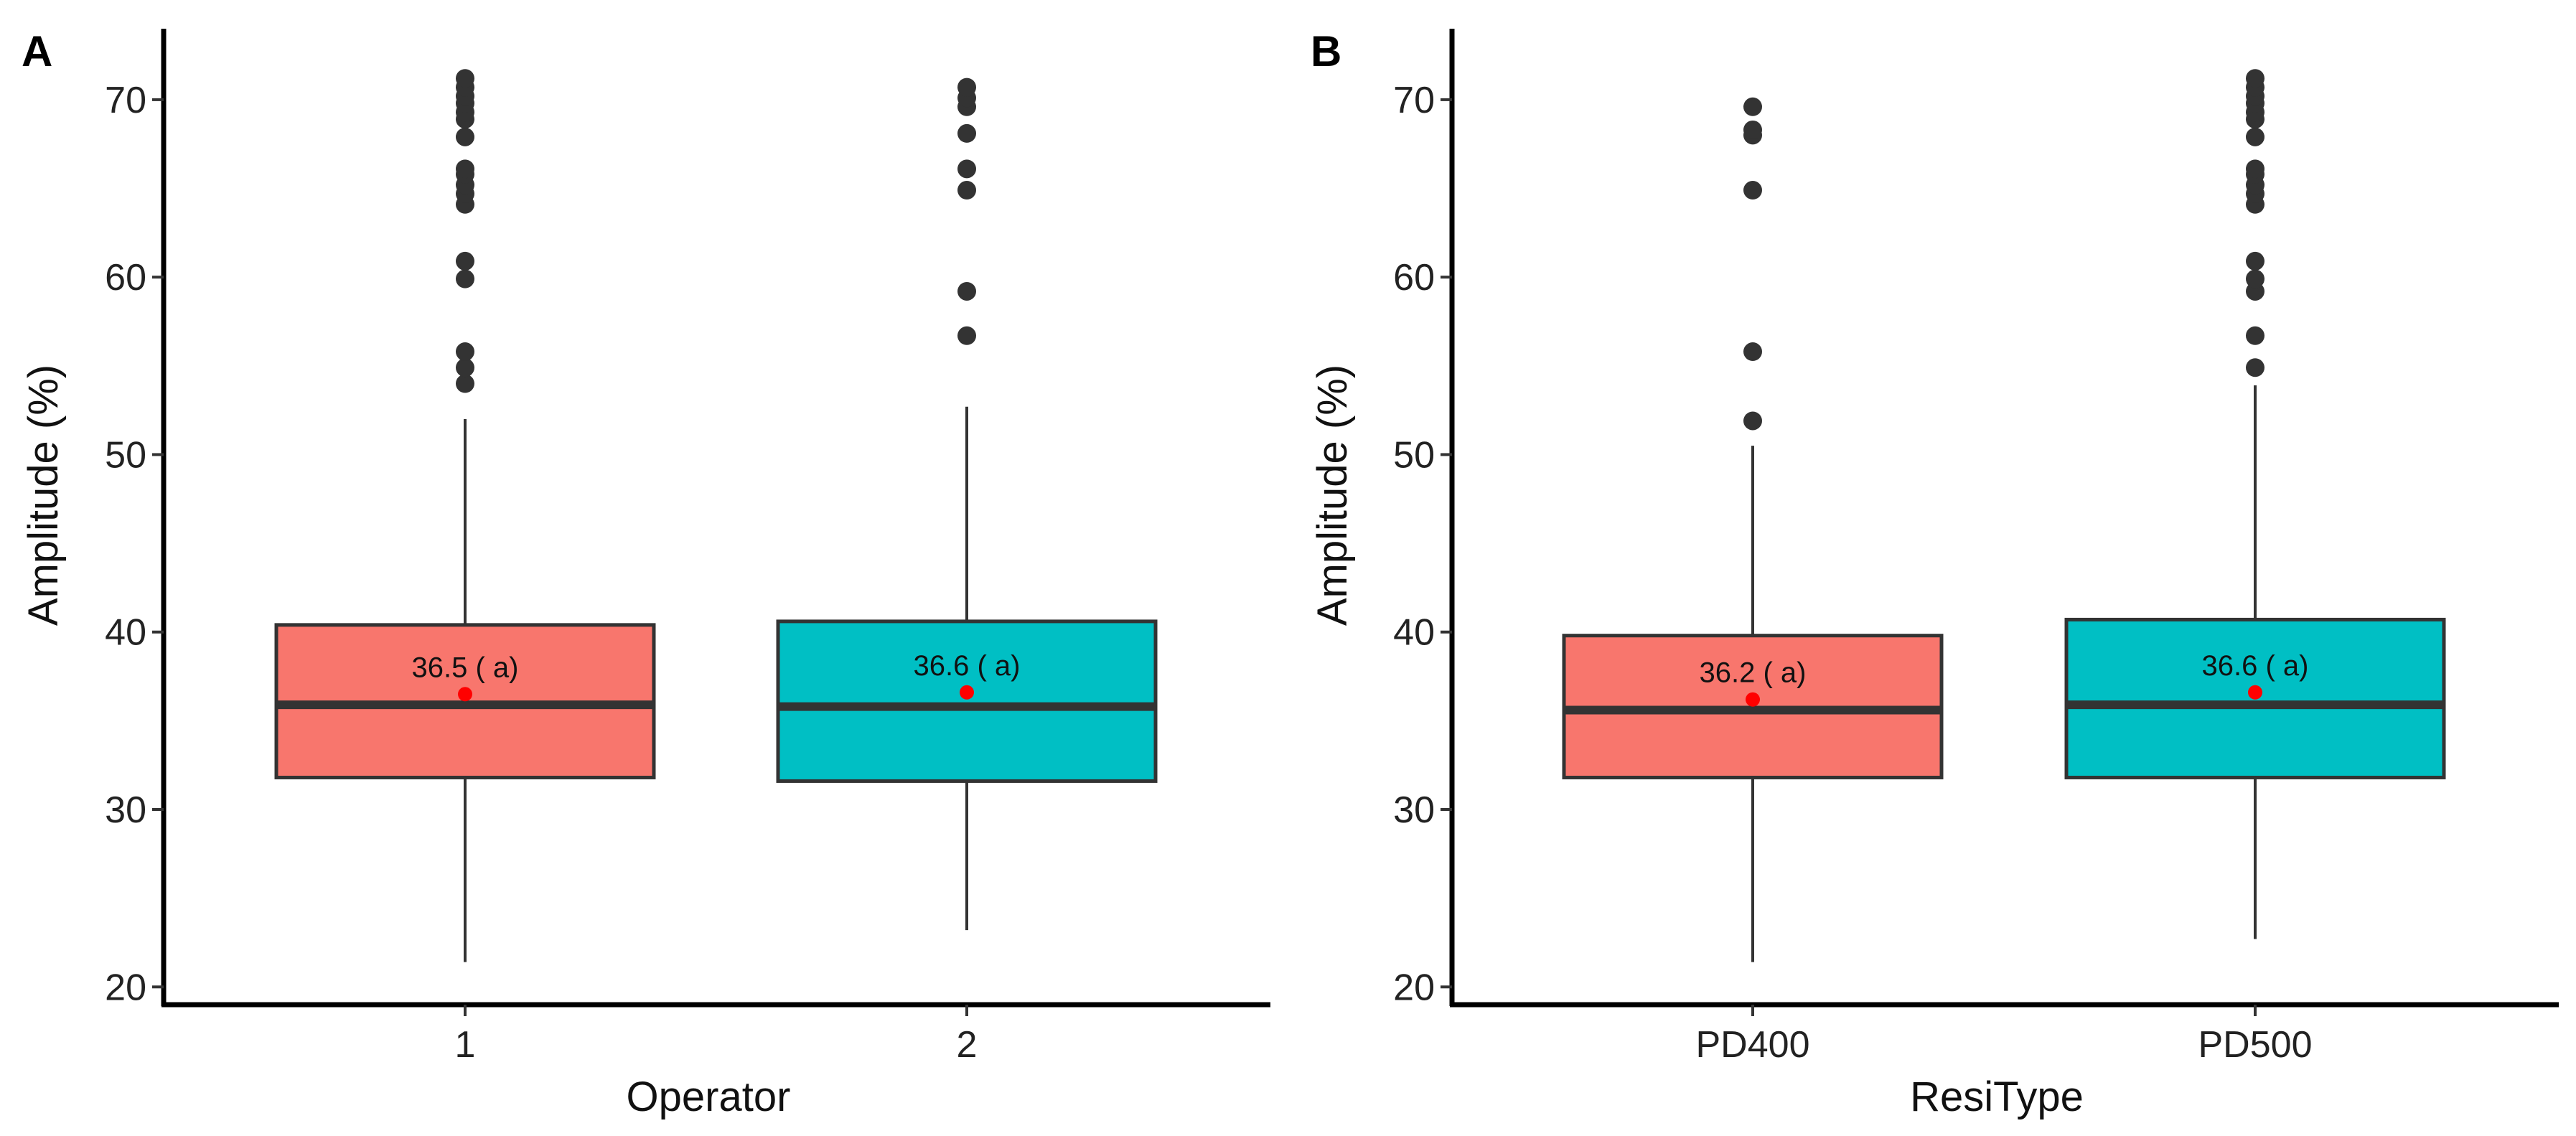  What do you see at coordinates (465, 667) in the screenshot?
I see `mean-label: 36.5 ( a)` at bounding box center [465, 667].